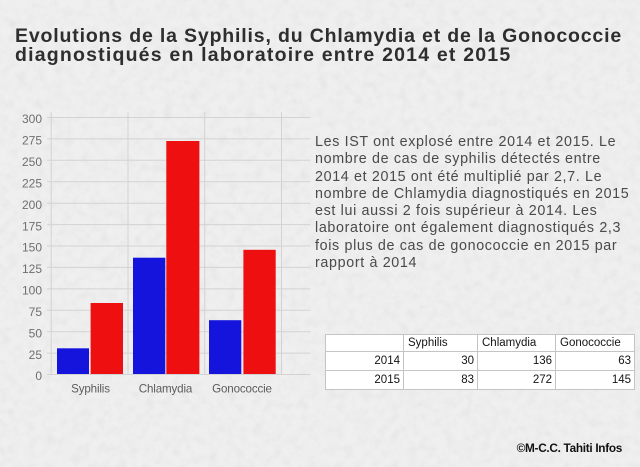 This screenshot has width=640, height=467. Describe the element at coordinates (32, 248) in the screenshot. I see `svg-text: 150` at that location.